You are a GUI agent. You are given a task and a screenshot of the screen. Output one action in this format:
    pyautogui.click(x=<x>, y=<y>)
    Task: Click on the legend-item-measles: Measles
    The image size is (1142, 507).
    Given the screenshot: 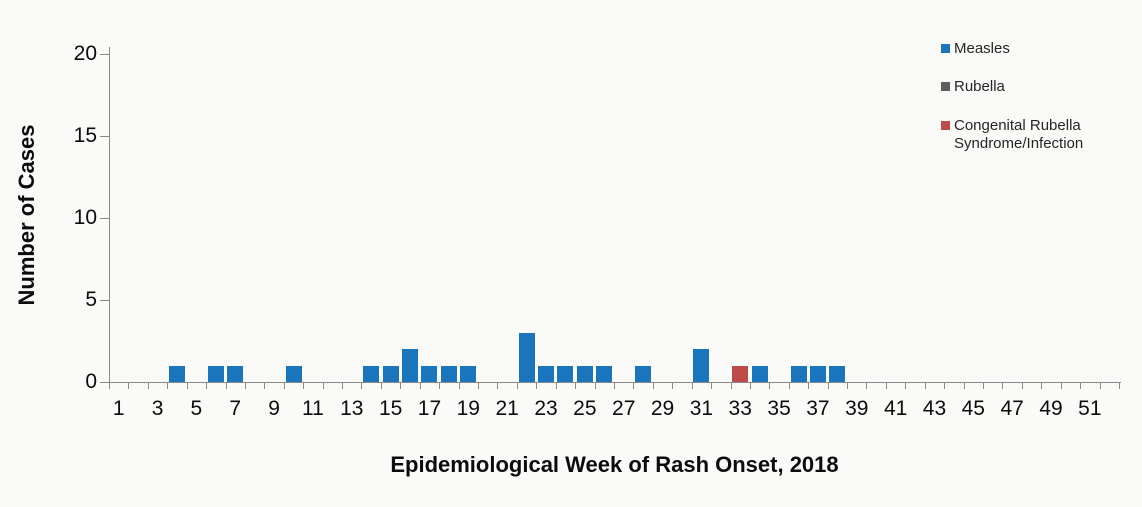 What is the action you would take?
    pyautogui.click(x=1020, y=49)
    